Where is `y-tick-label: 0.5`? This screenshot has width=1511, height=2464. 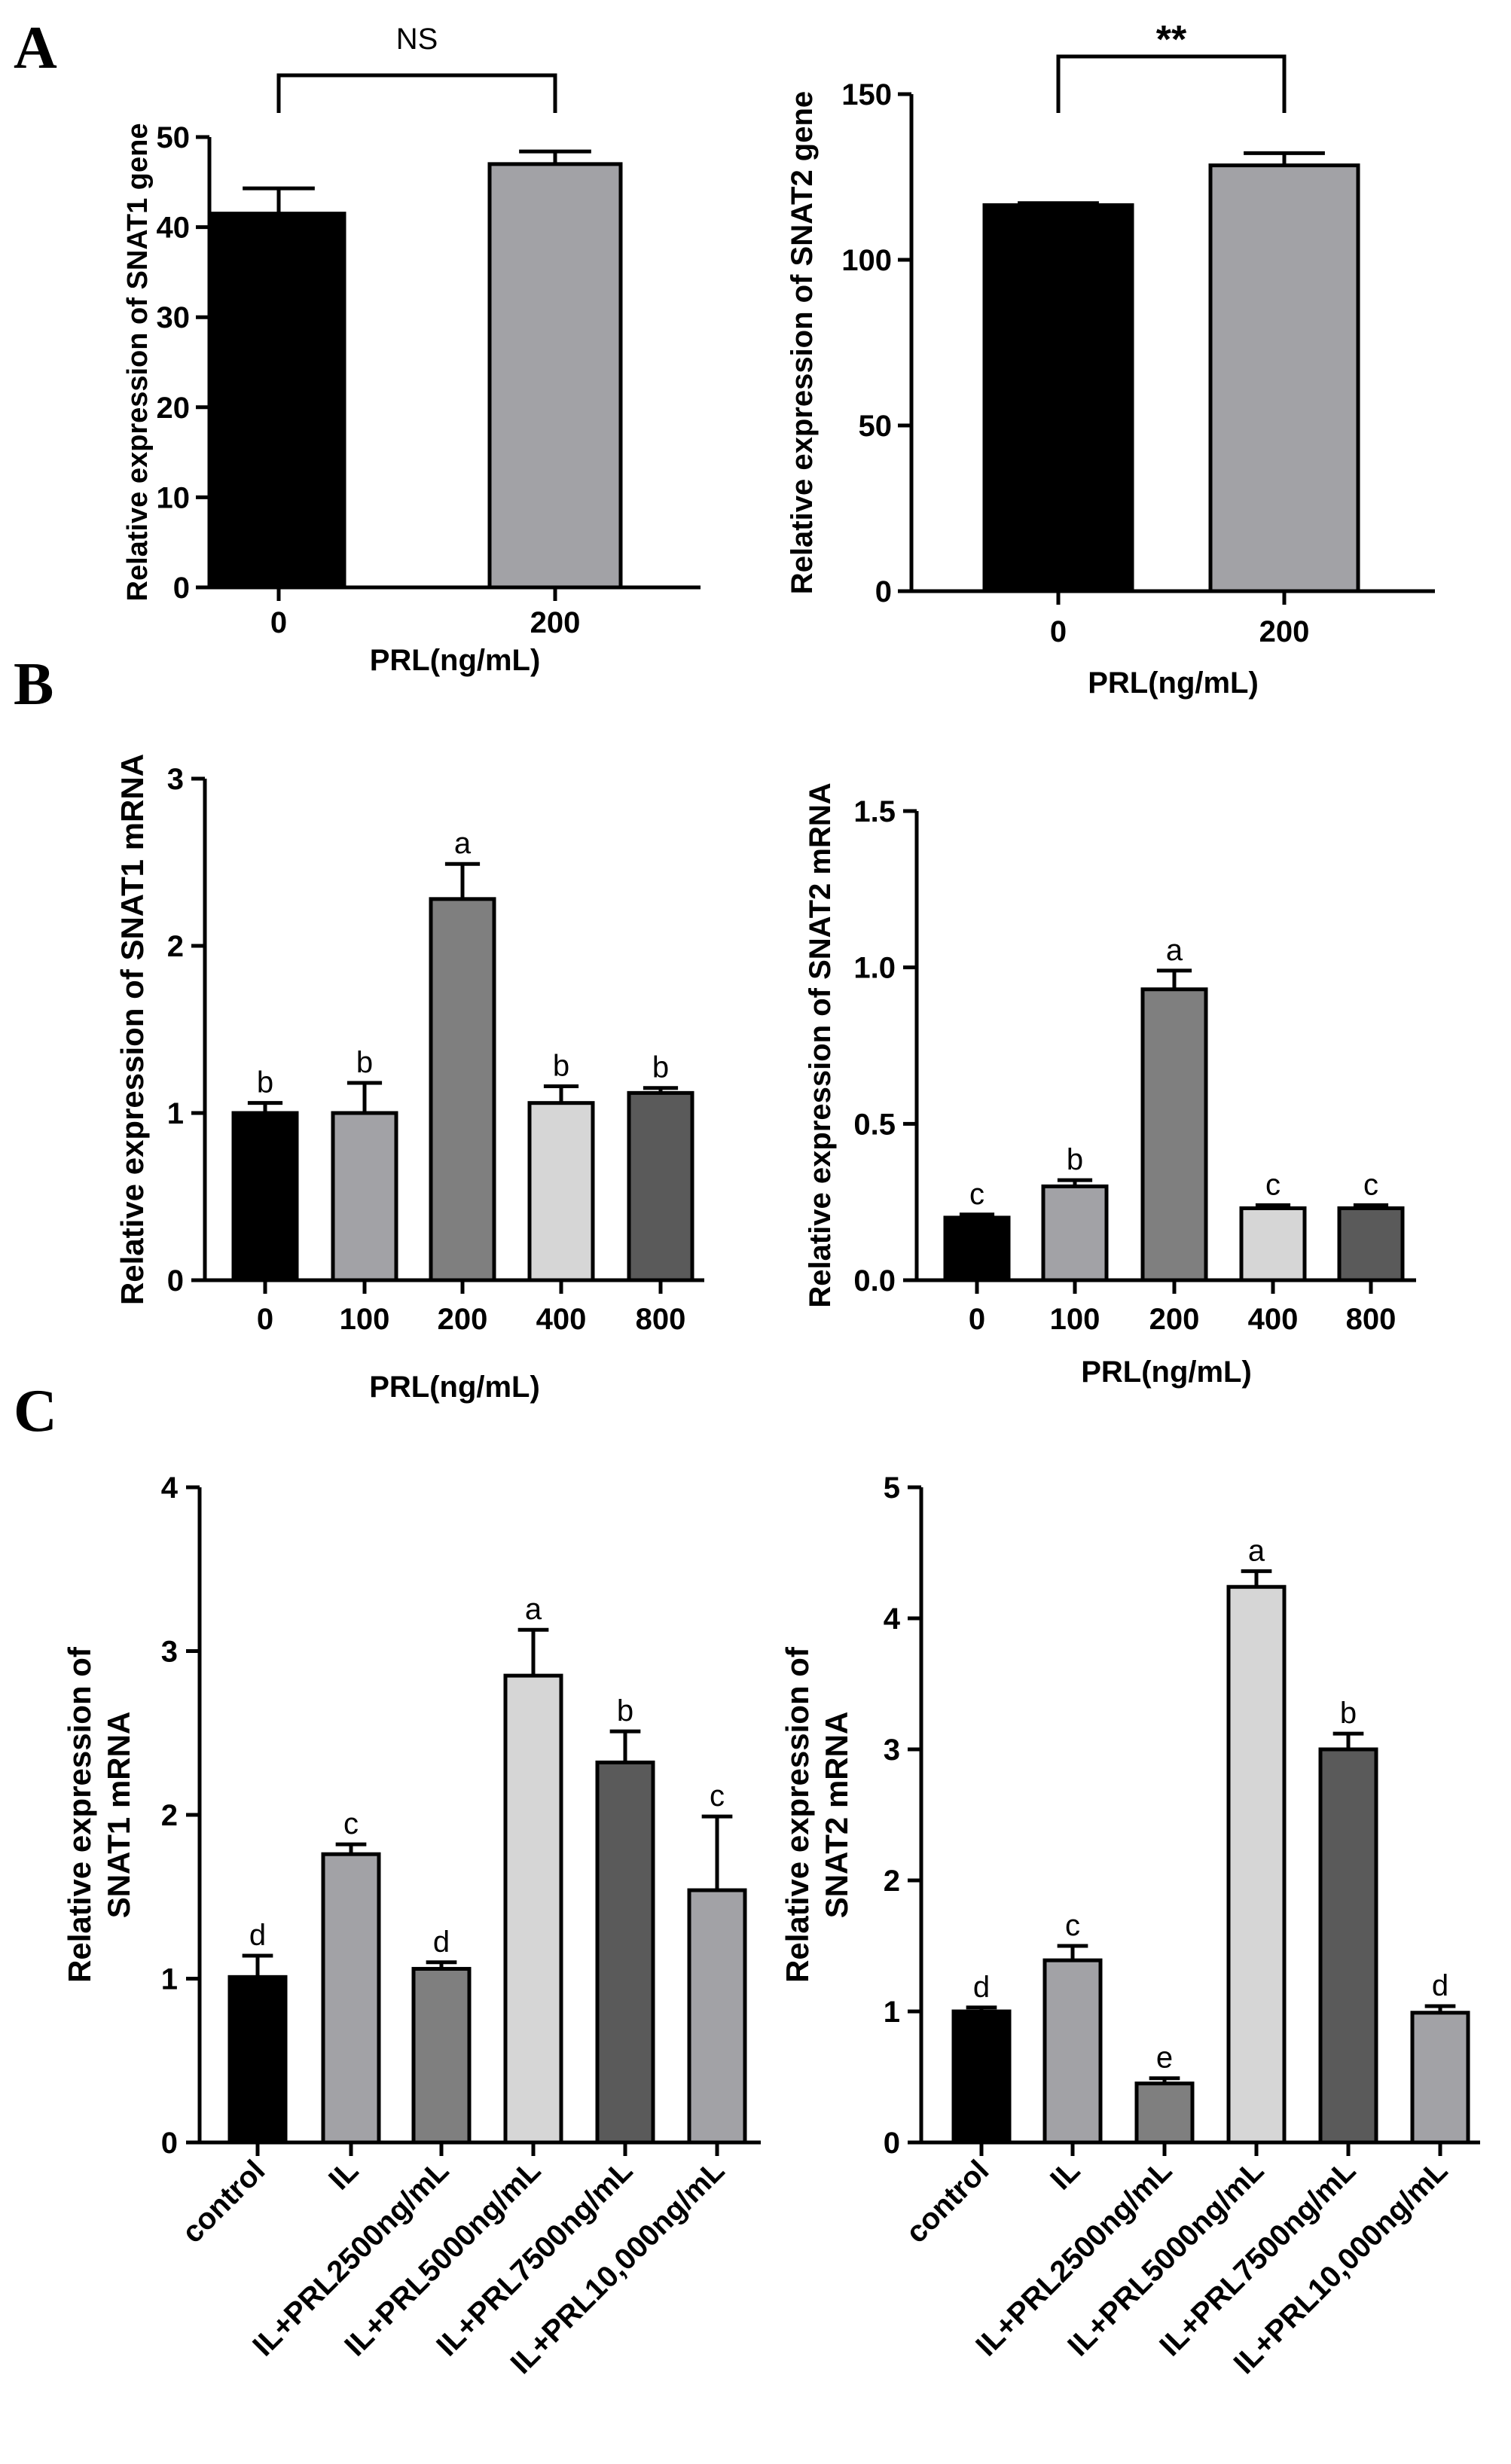
y-tick-label: 0.5 is located at coordinates (874, 1124).